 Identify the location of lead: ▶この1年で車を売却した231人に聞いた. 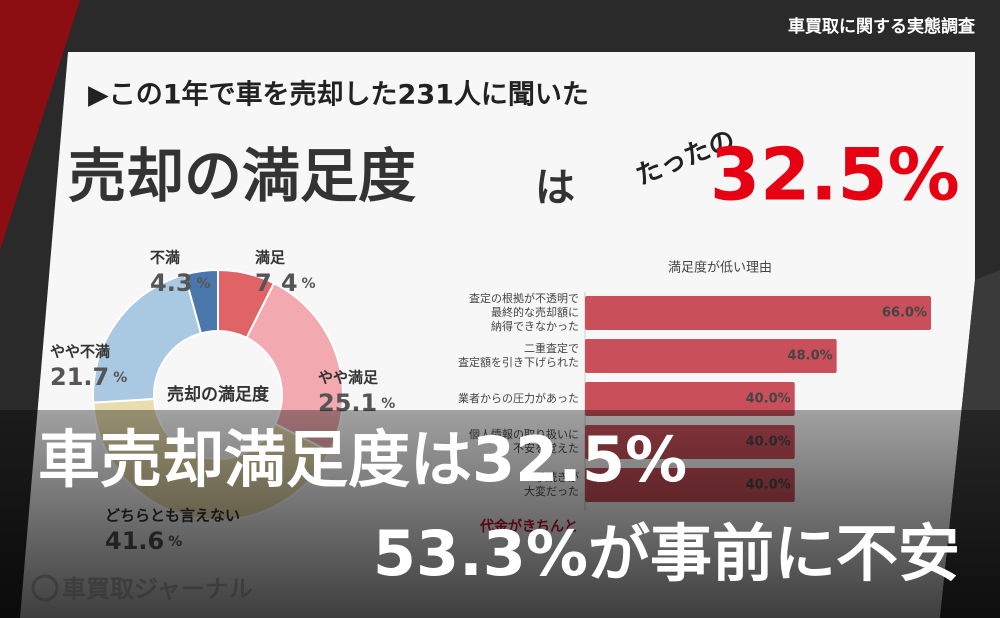
(338, 95).